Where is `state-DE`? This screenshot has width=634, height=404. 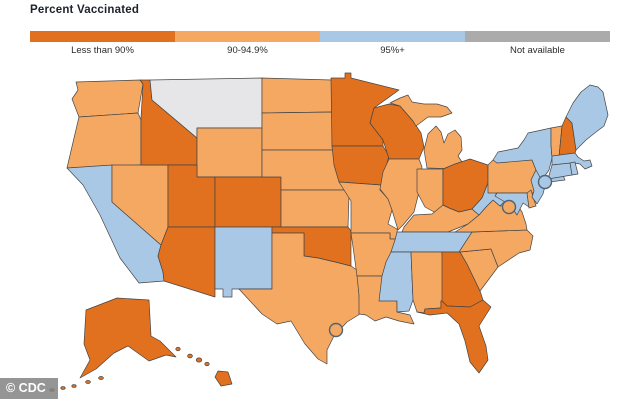
state-DE is located at coordinates (531, 199).